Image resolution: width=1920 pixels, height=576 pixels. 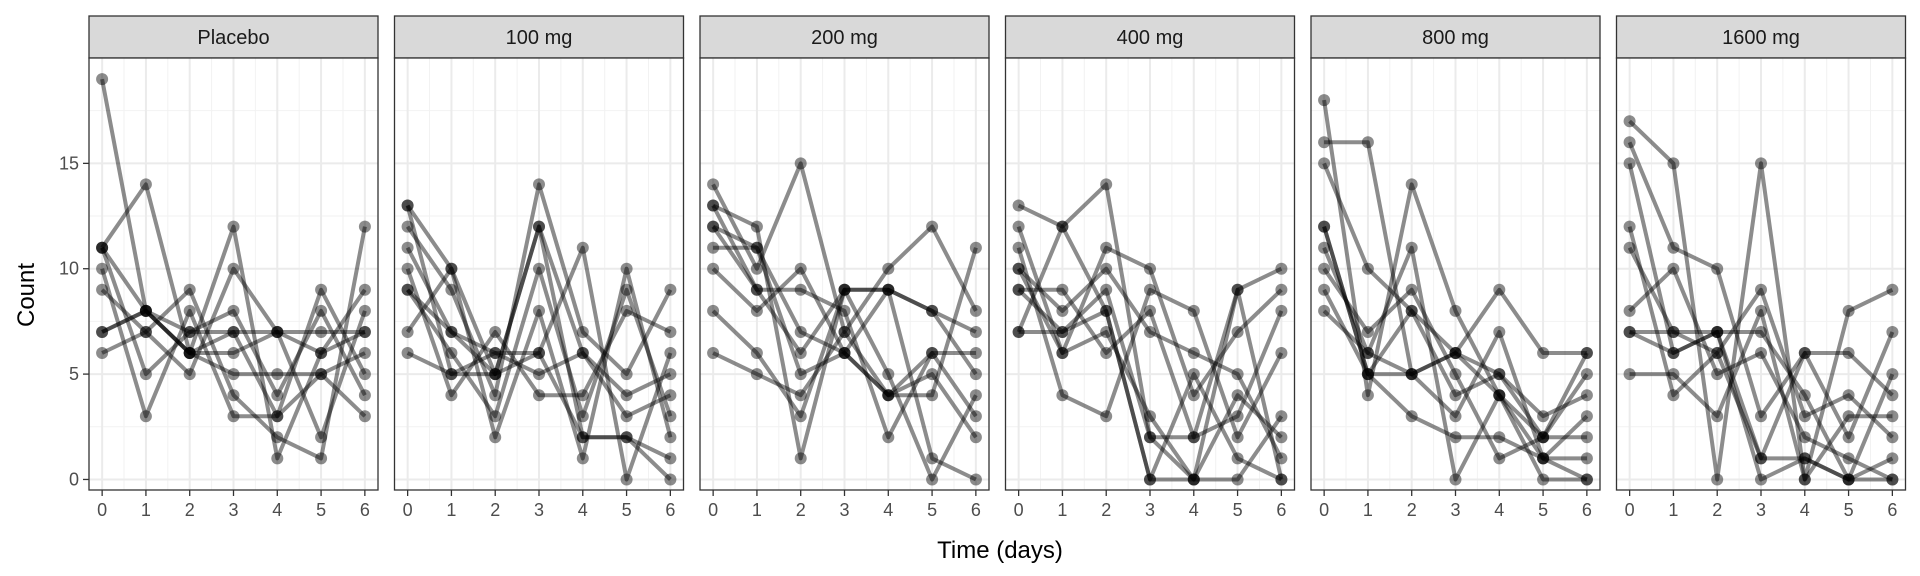 What do you see at coordinates (26, 295) in the screenshot?
I see `y-axis-title: Count` at bounding box center [26, 295].